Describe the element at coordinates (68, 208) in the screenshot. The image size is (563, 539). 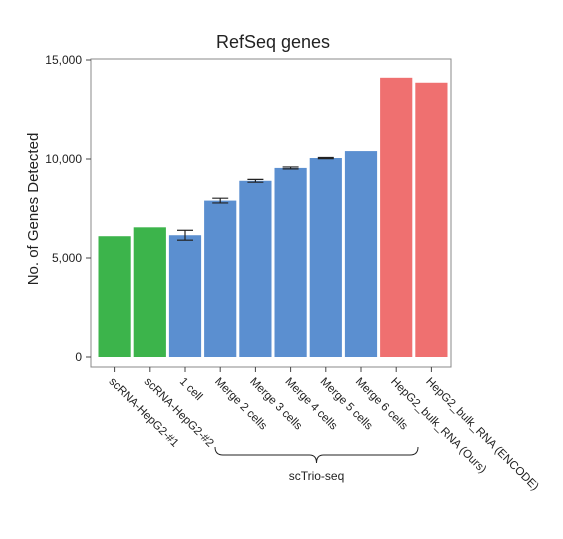
I see `y-axis: 0 5,000 10,000 15,000` at that location.